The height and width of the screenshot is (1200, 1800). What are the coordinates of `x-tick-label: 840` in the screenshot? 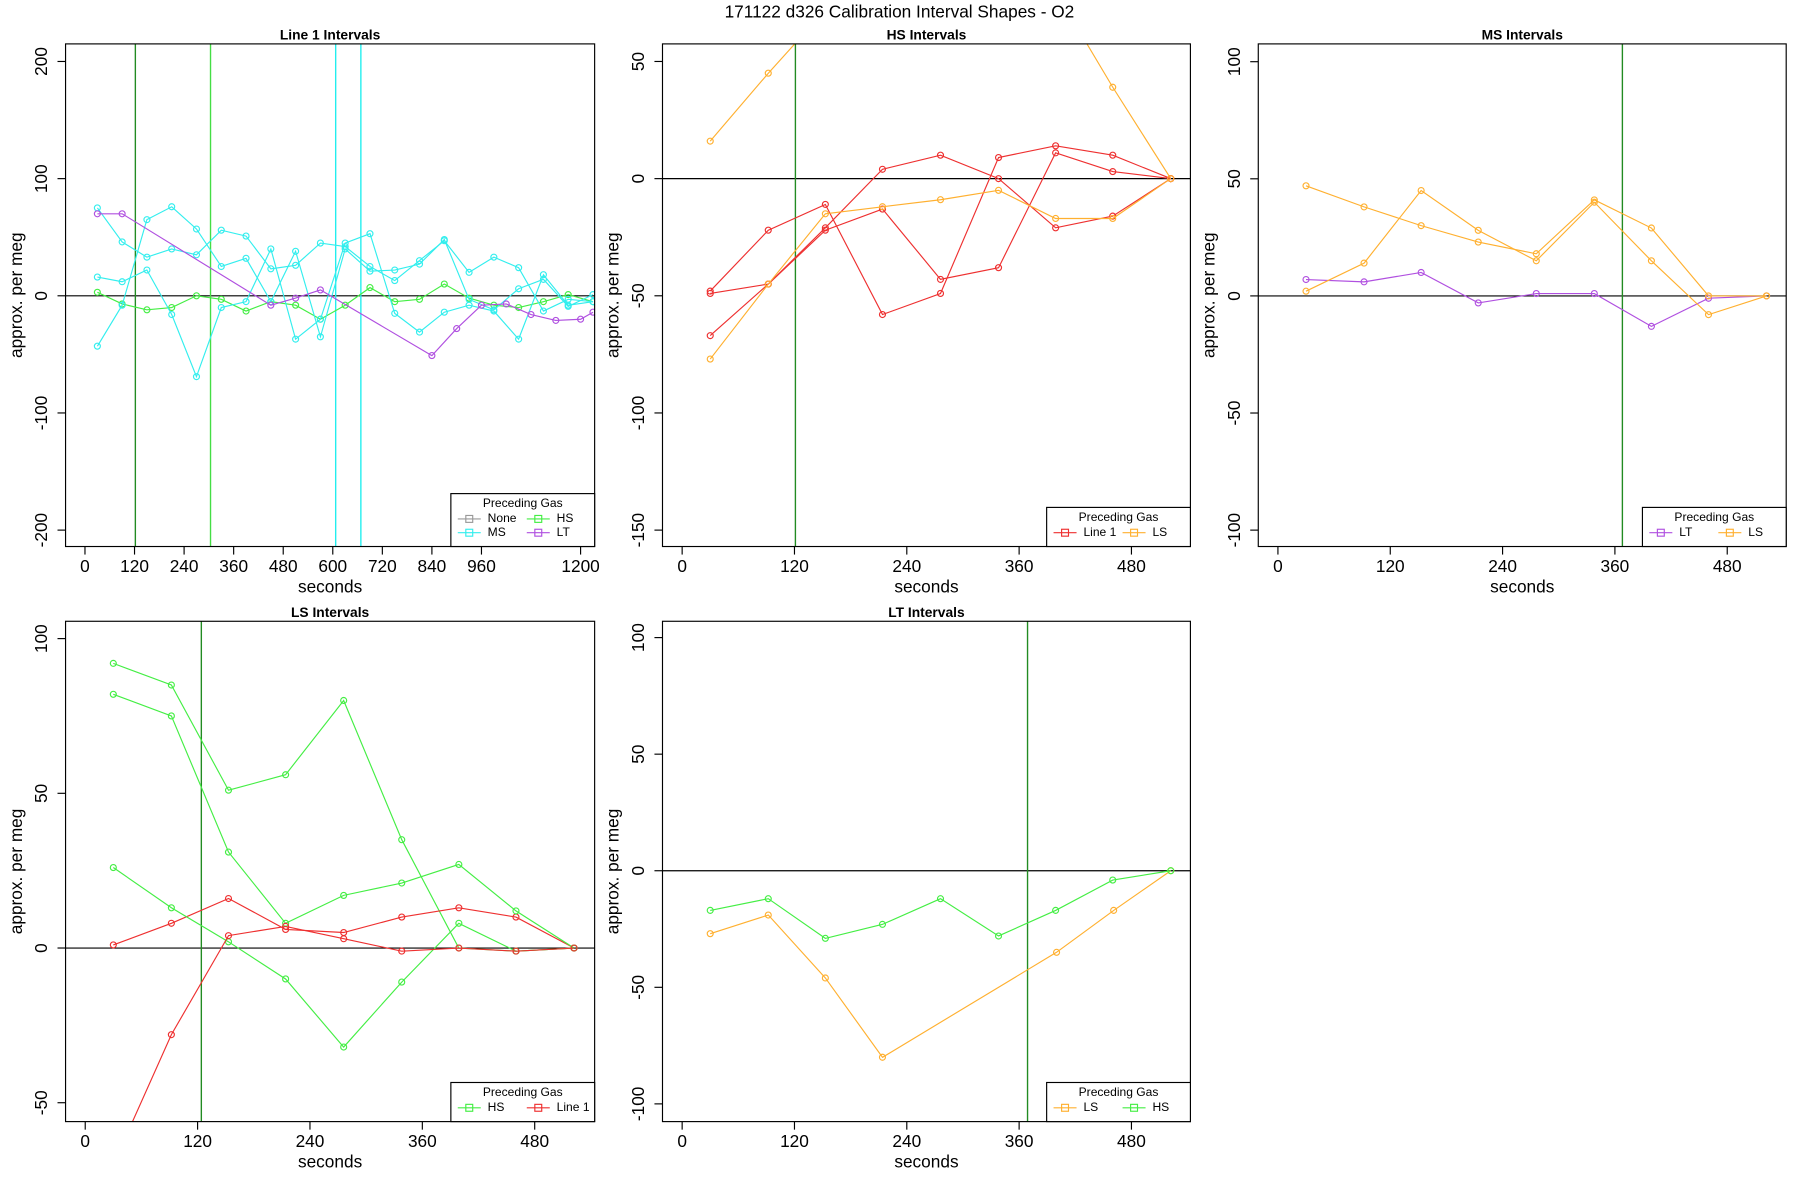 It's located at (432, 566).